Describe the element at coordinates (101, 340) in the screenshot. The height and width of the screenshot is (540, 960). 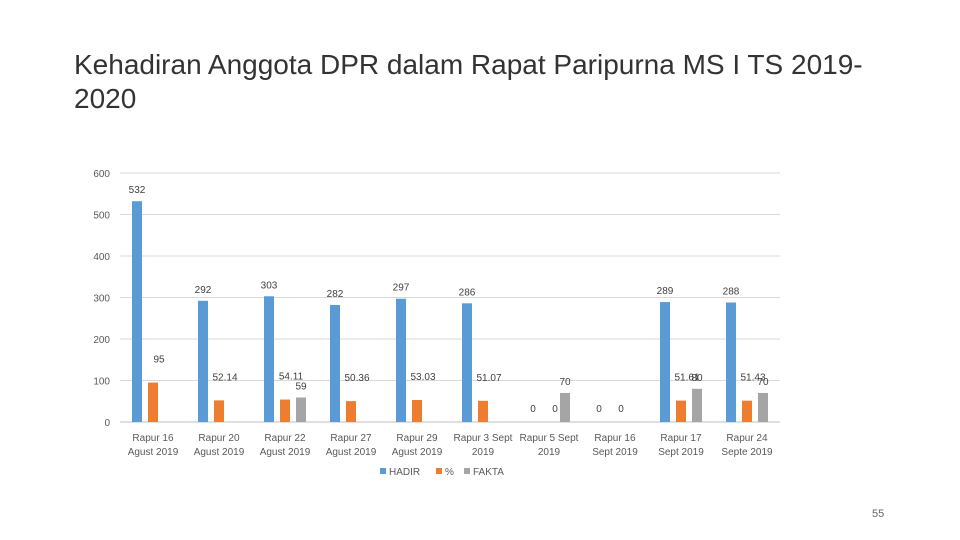
I see `y-tick-label: 200` at that location.